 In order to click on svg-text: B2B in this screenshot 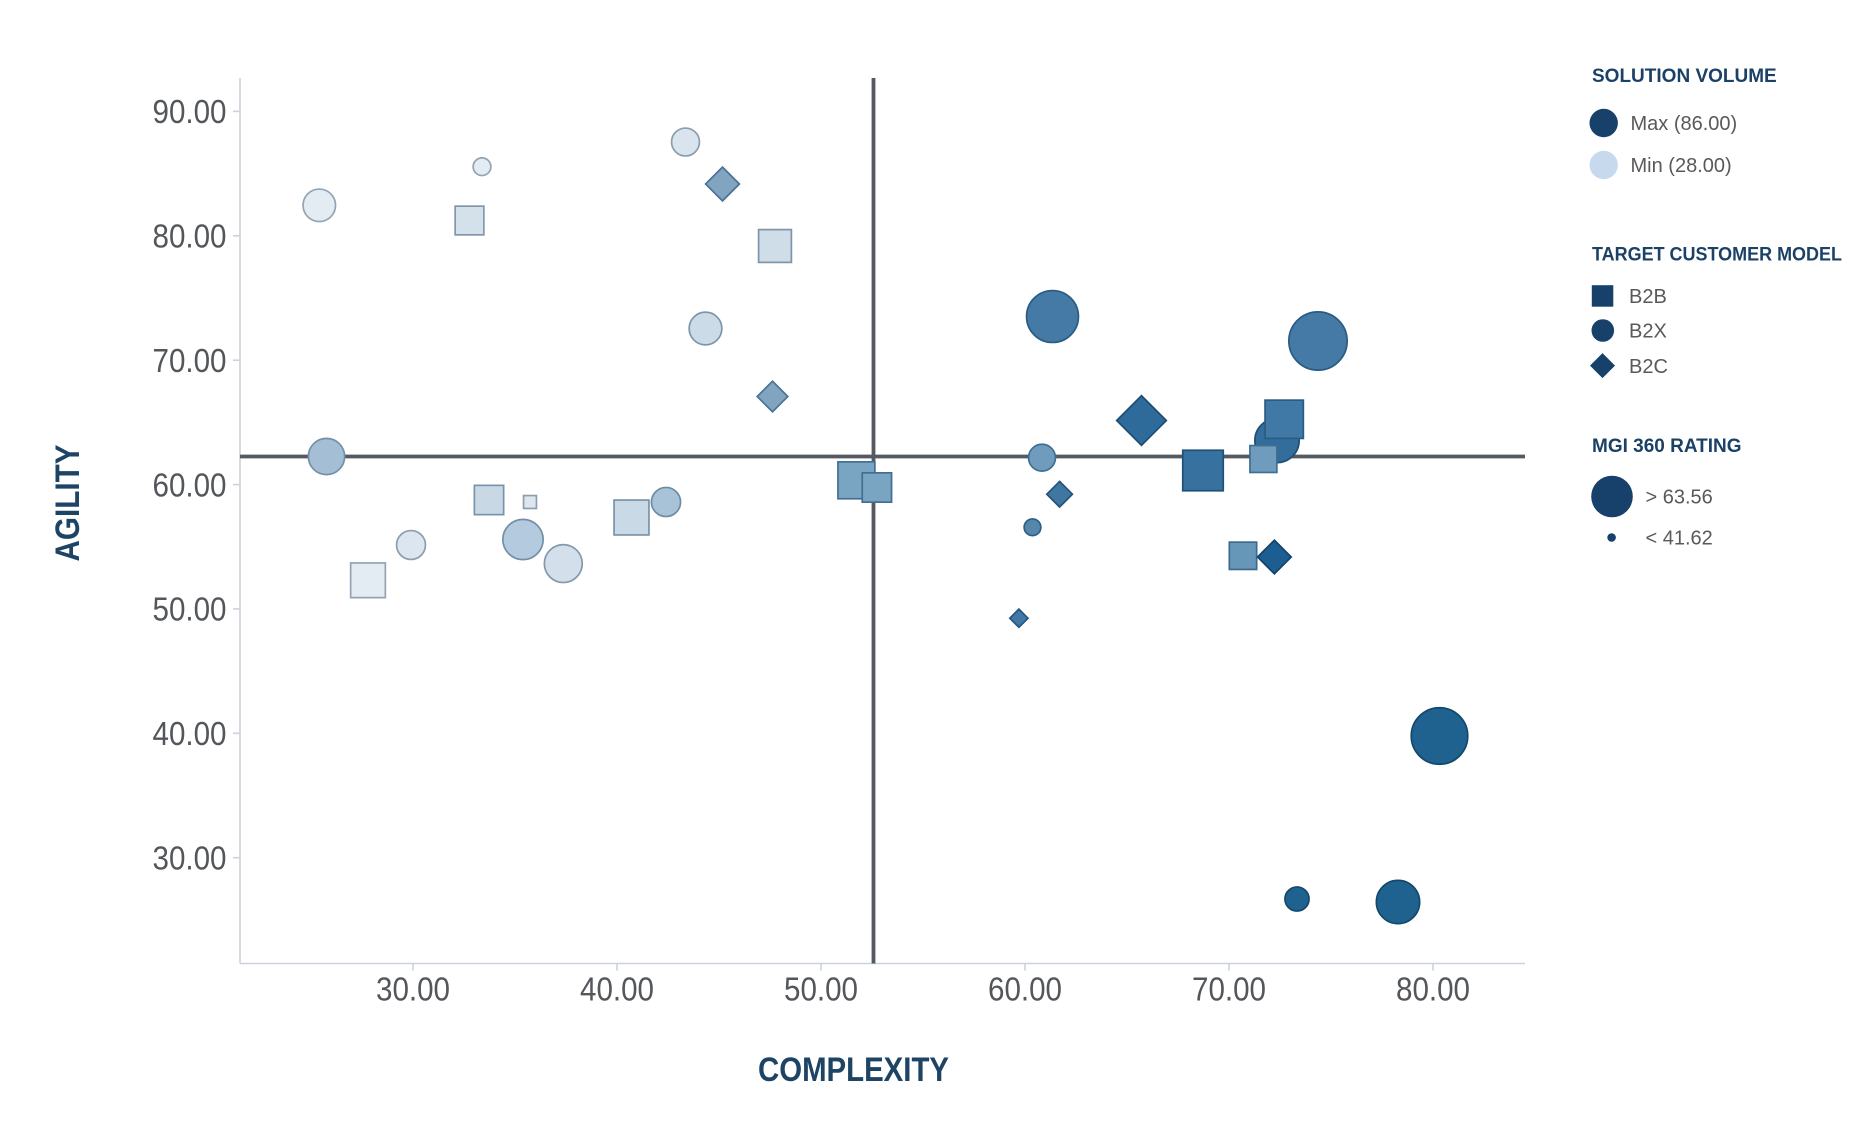, I will do `click(1648, 297)`.